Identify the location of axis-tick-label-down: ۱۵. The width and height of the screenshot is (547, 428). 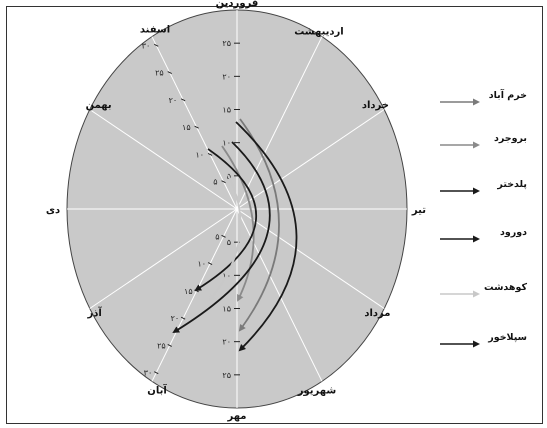
(226, 309).